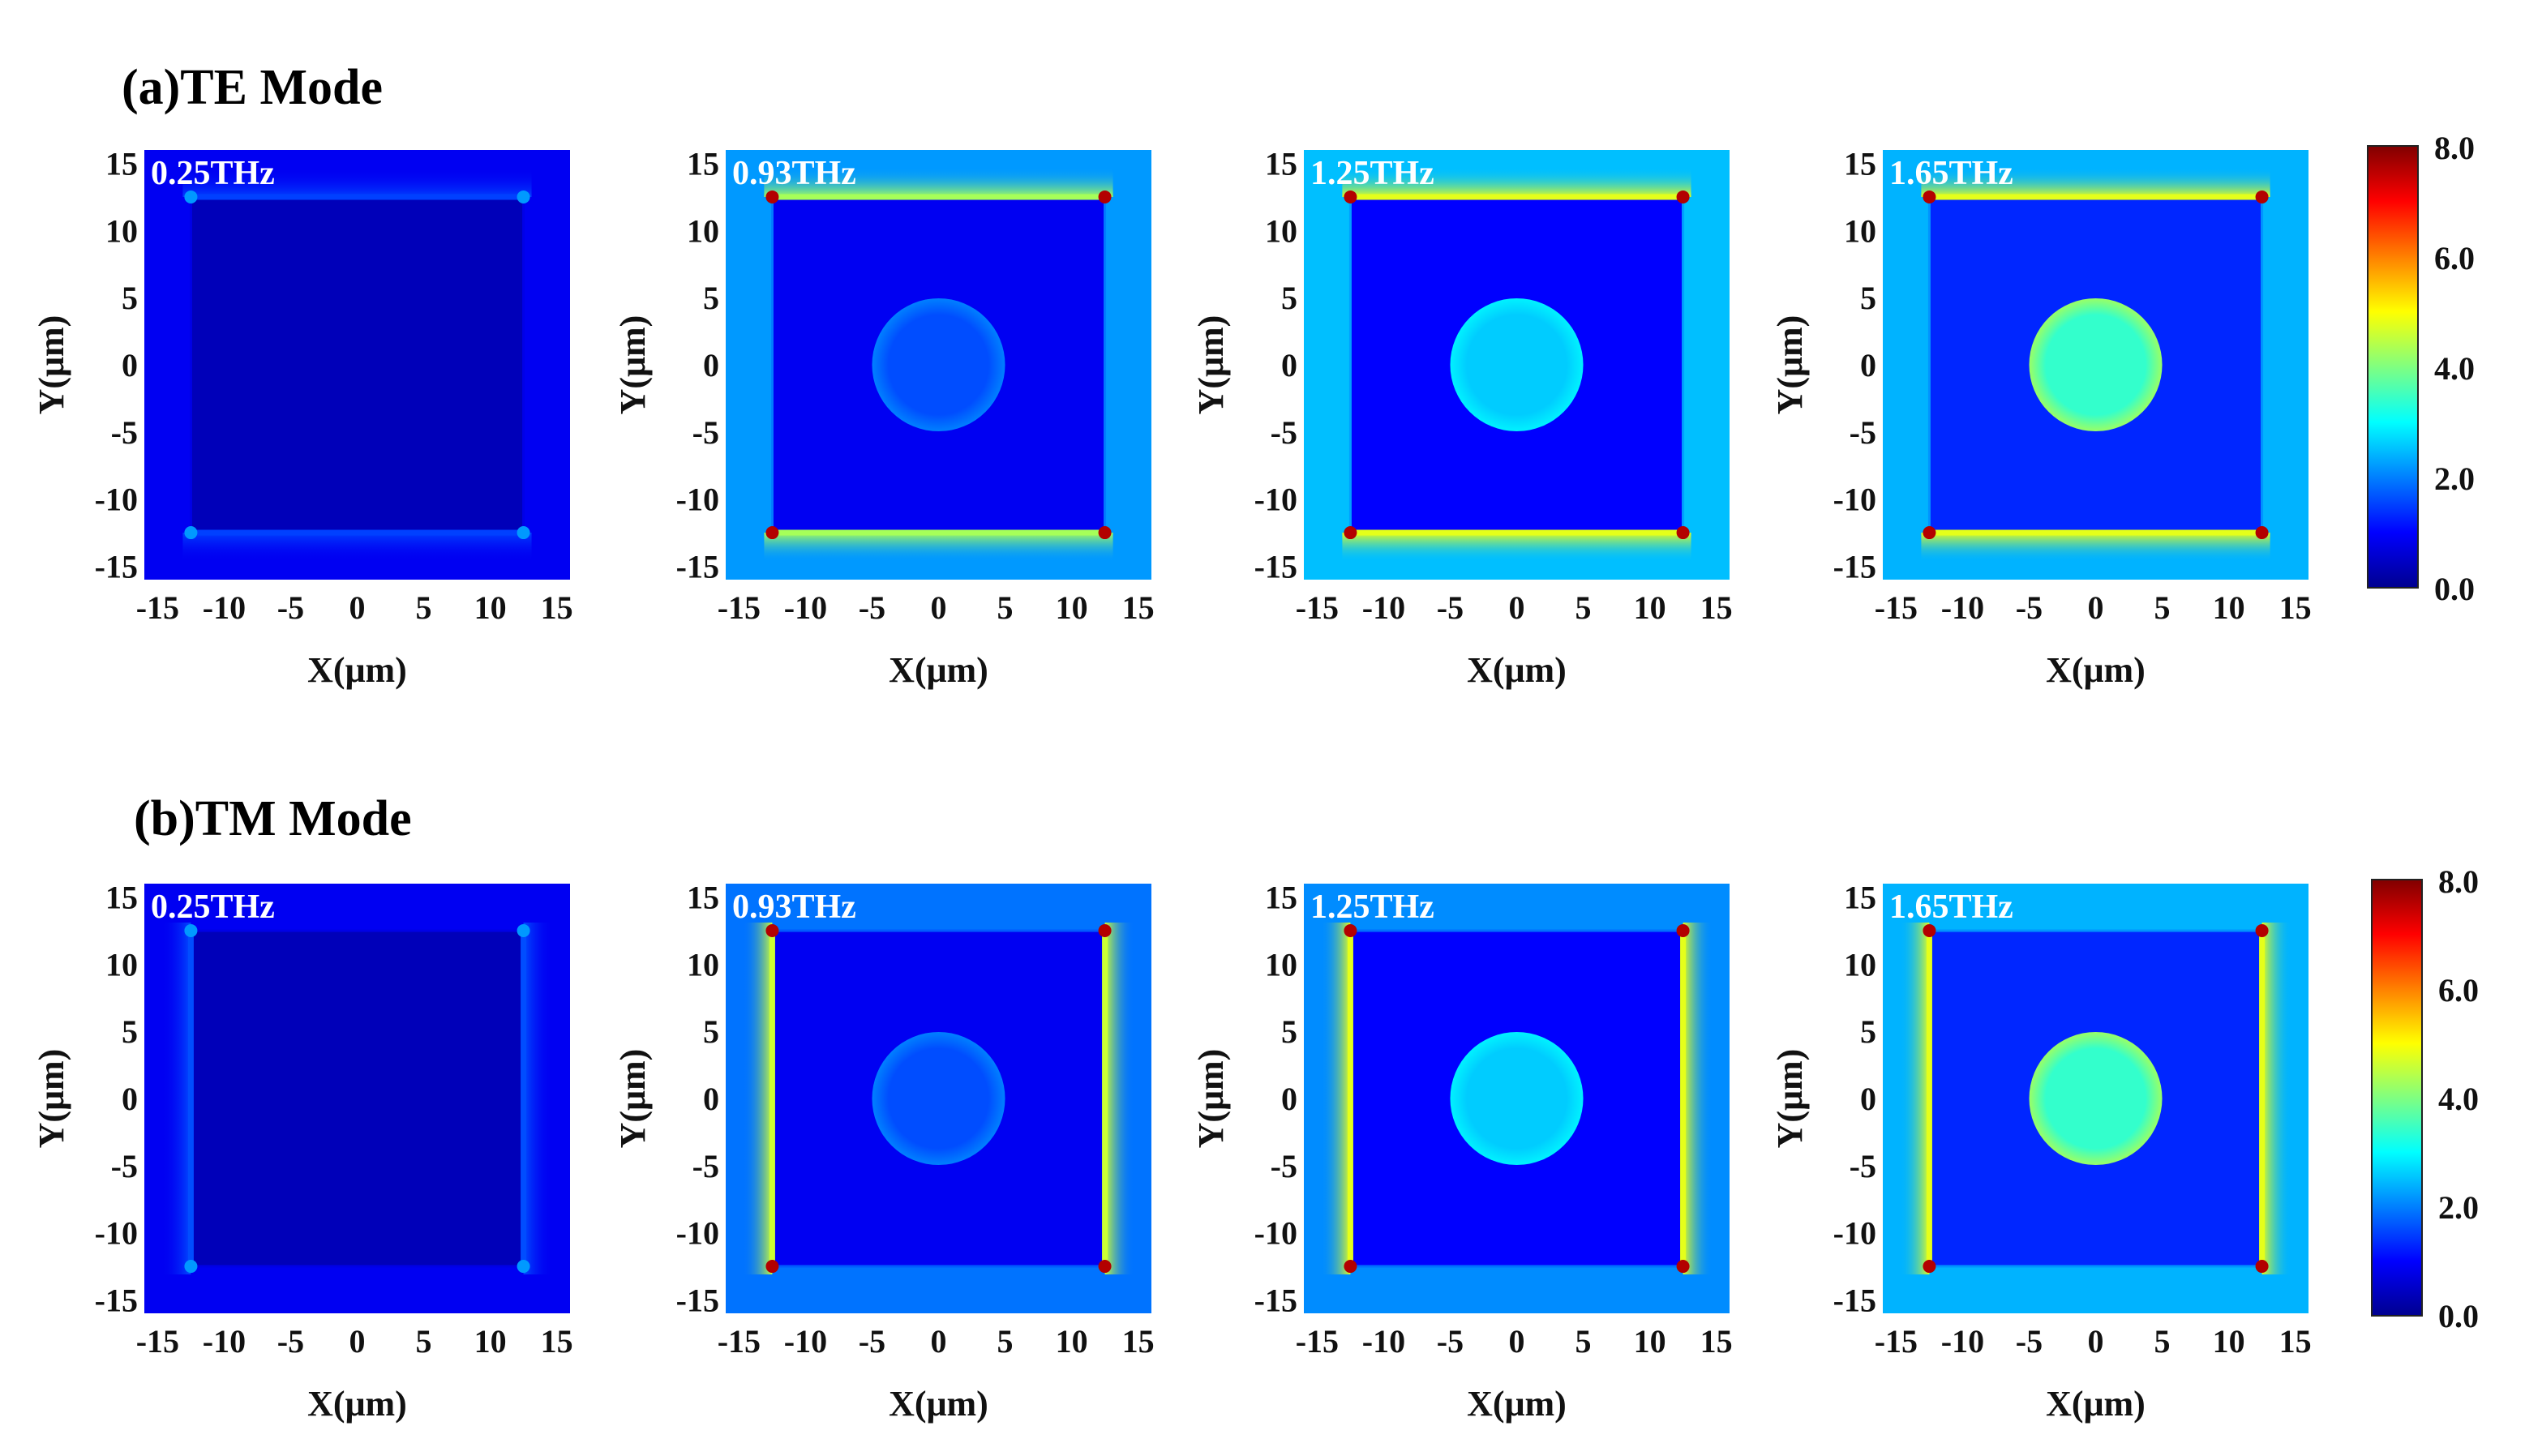 This screenshot has width=2525, height=1456. Describe the element at coordinates (2454, 479) in the screenshot. I see `colorbar-tick: 2.0` at that location.